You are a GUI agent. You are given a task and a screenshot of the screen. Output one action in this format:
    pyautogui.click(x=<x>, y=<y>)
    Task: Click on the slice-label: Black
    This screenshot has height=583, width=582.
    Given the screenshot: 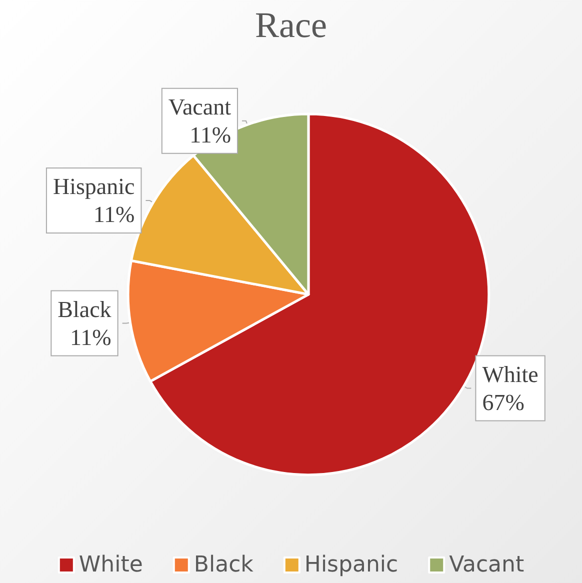 What is the action you would take?
    pyautogui.click(x=85, y=309)
    